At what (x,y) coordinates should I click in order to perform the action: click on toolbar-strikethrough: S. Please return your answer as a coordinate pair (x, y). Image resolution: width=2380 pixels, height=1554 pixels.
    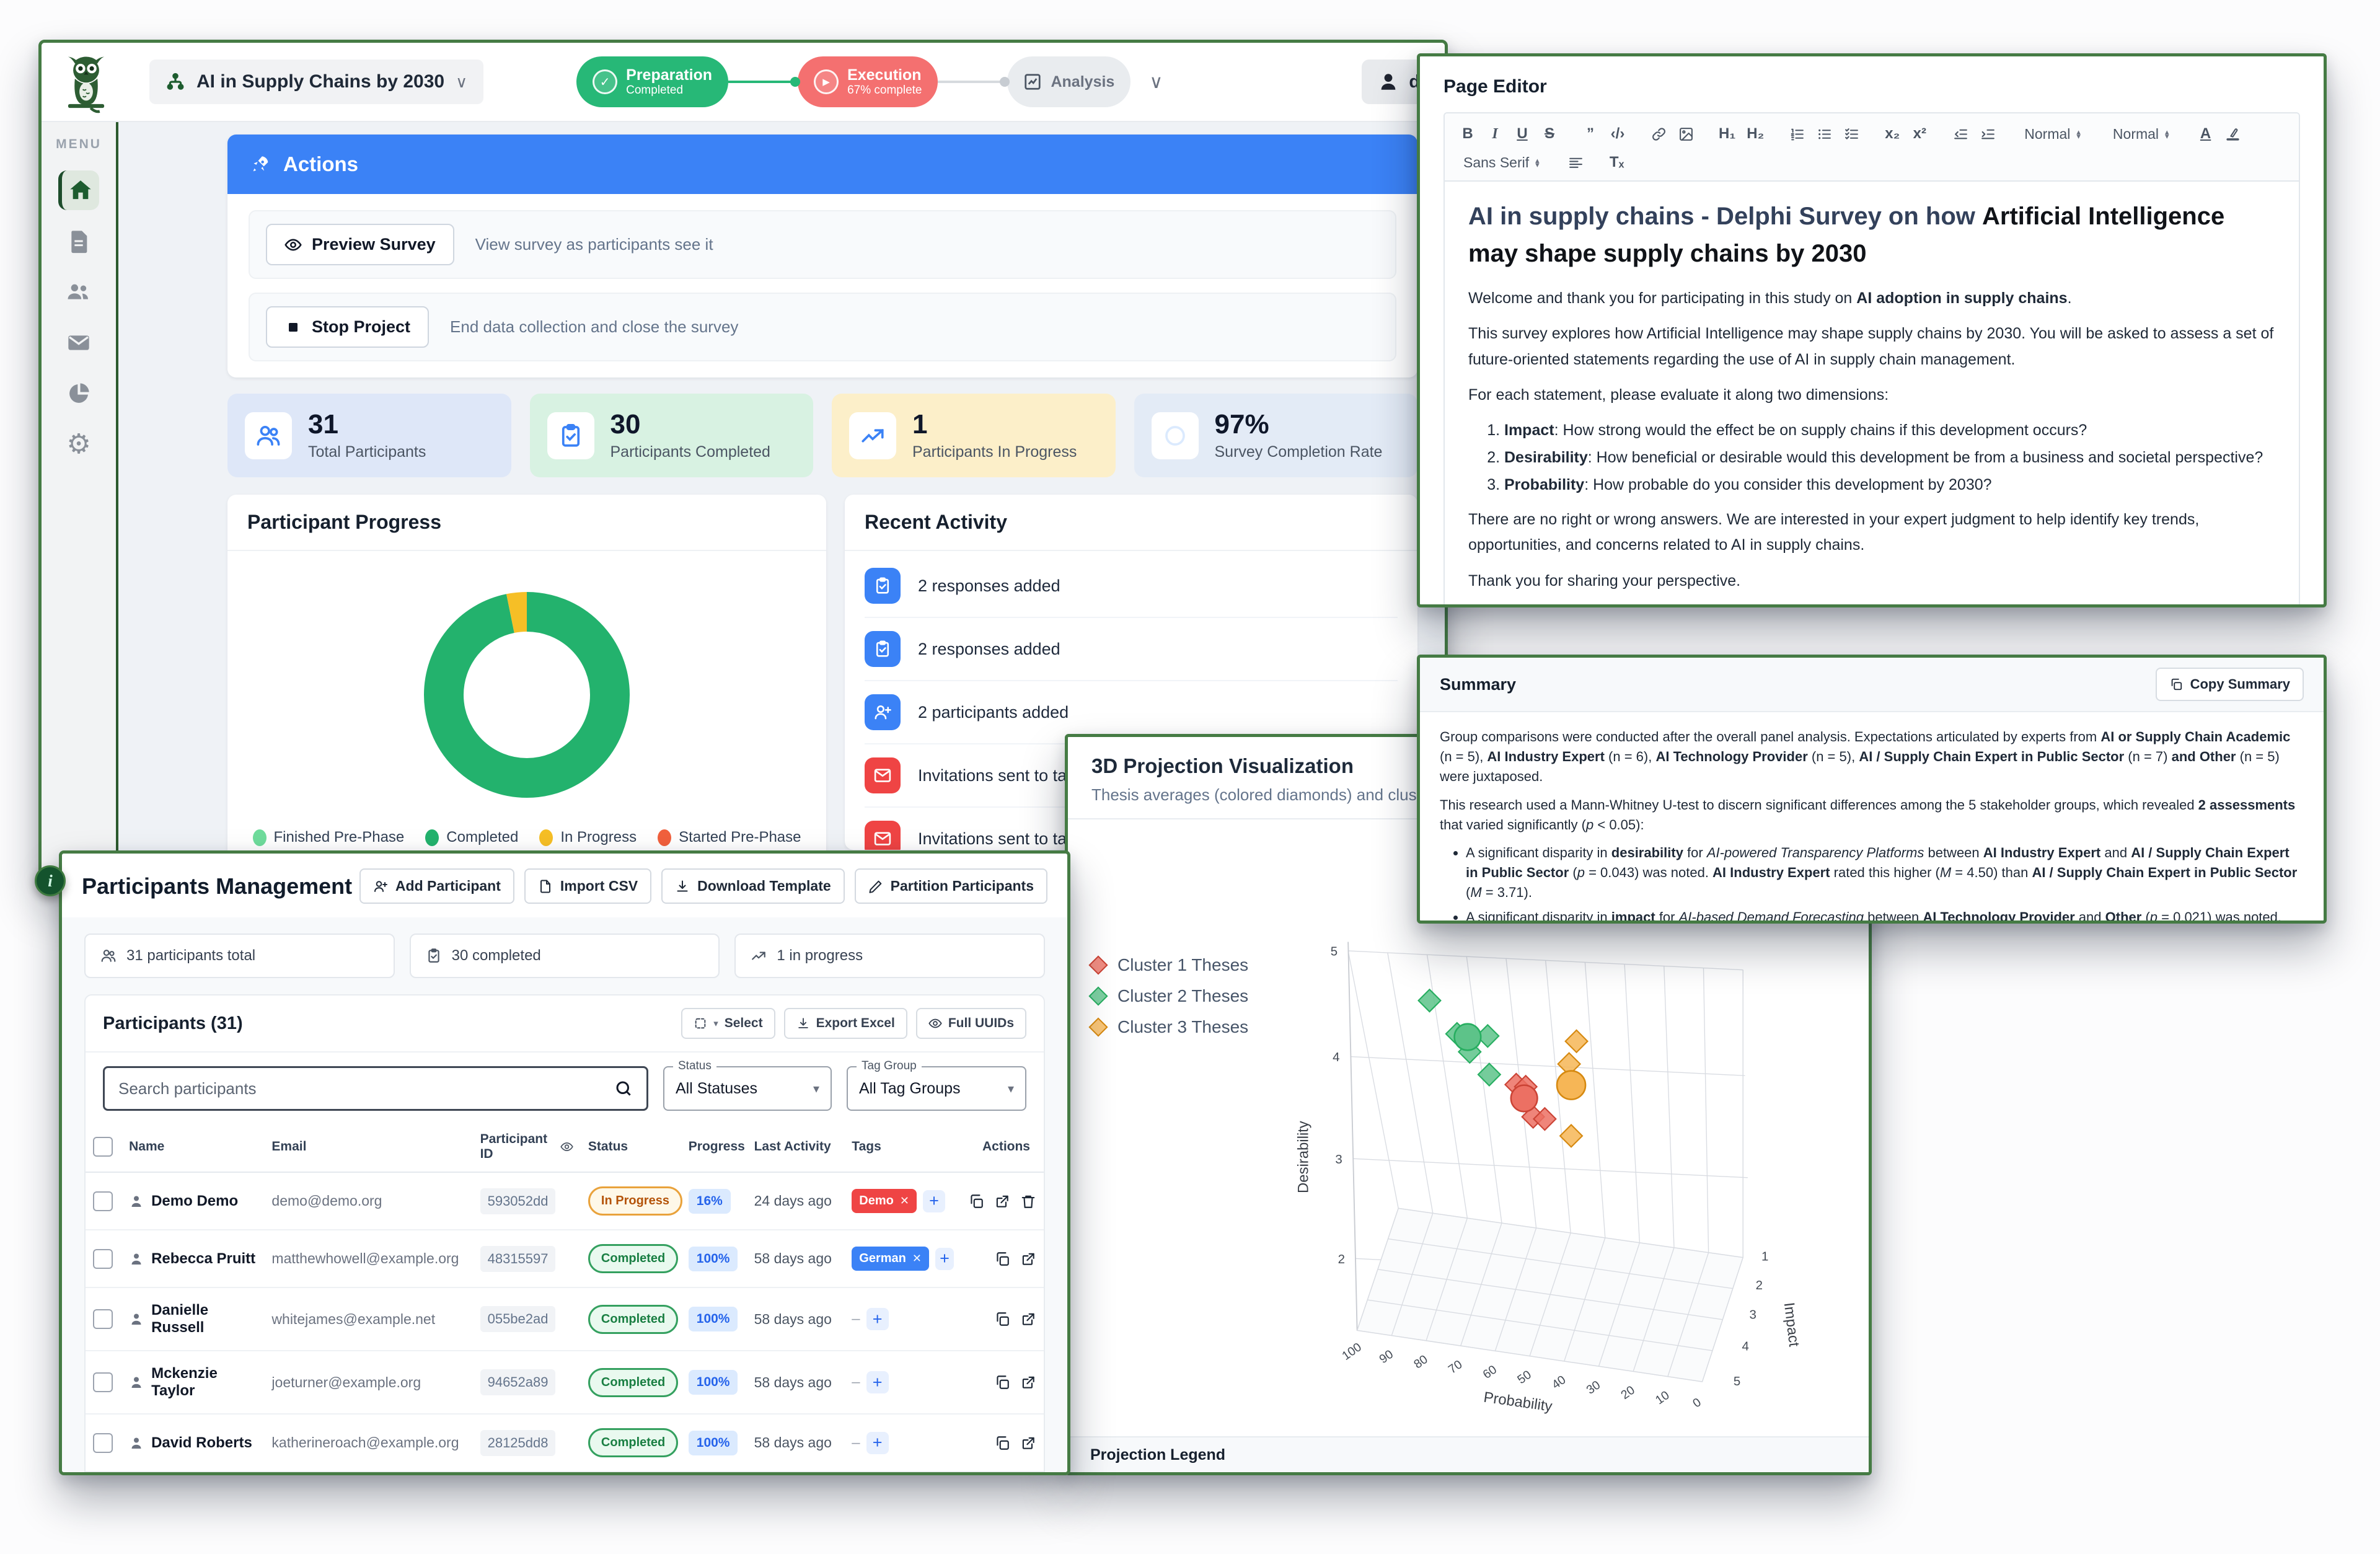
    Looking at the image, I should click on (1549, 133).